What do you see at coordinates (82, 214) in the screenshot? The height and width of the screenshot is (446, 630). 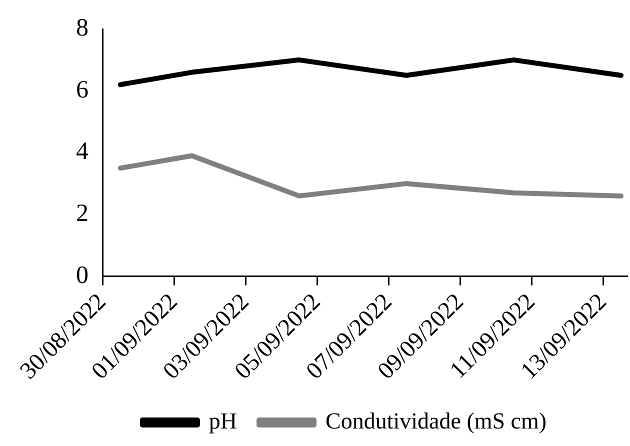 I see `y-tick-label: 2` at bounding box center [82, 214].